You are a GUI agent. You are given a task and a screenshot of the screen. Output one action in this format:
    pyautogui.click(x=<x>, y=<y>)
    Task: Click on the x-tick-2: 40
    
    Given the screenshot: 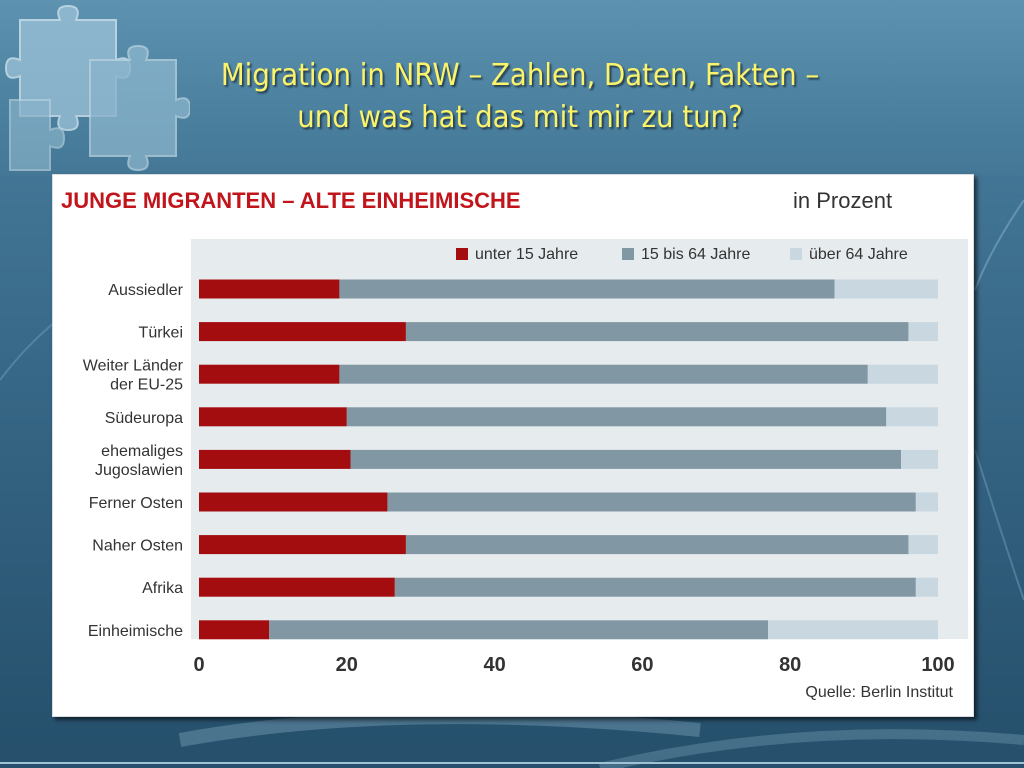 What is the action you would take?
    pyautogui.click(x=494, y=665)
    